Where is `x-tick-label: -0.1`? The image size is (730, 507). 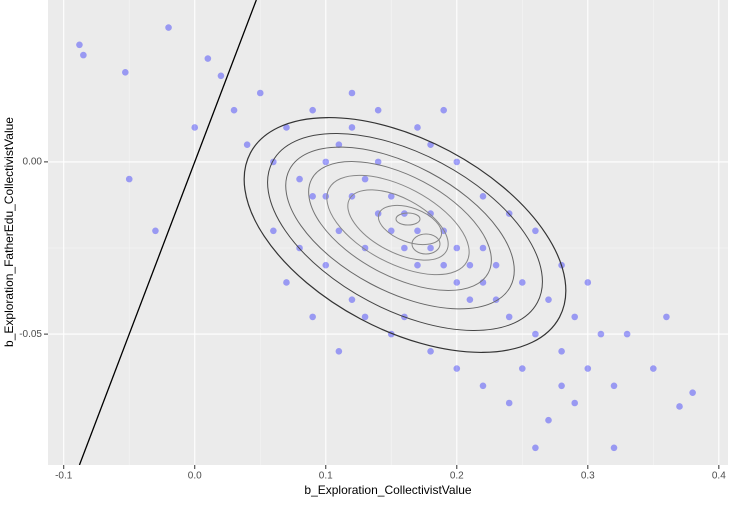 x-tick-label: -0.1 is located at coordinates (64, 476).